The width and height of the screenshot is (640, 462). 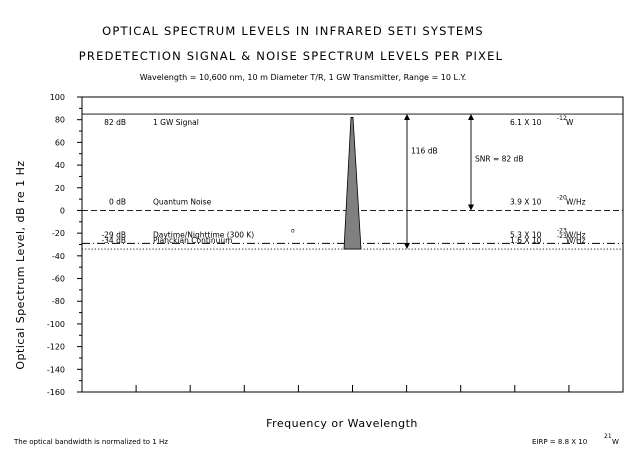 I want to click on y-tick-label: 40, so click(x=60, y=165).